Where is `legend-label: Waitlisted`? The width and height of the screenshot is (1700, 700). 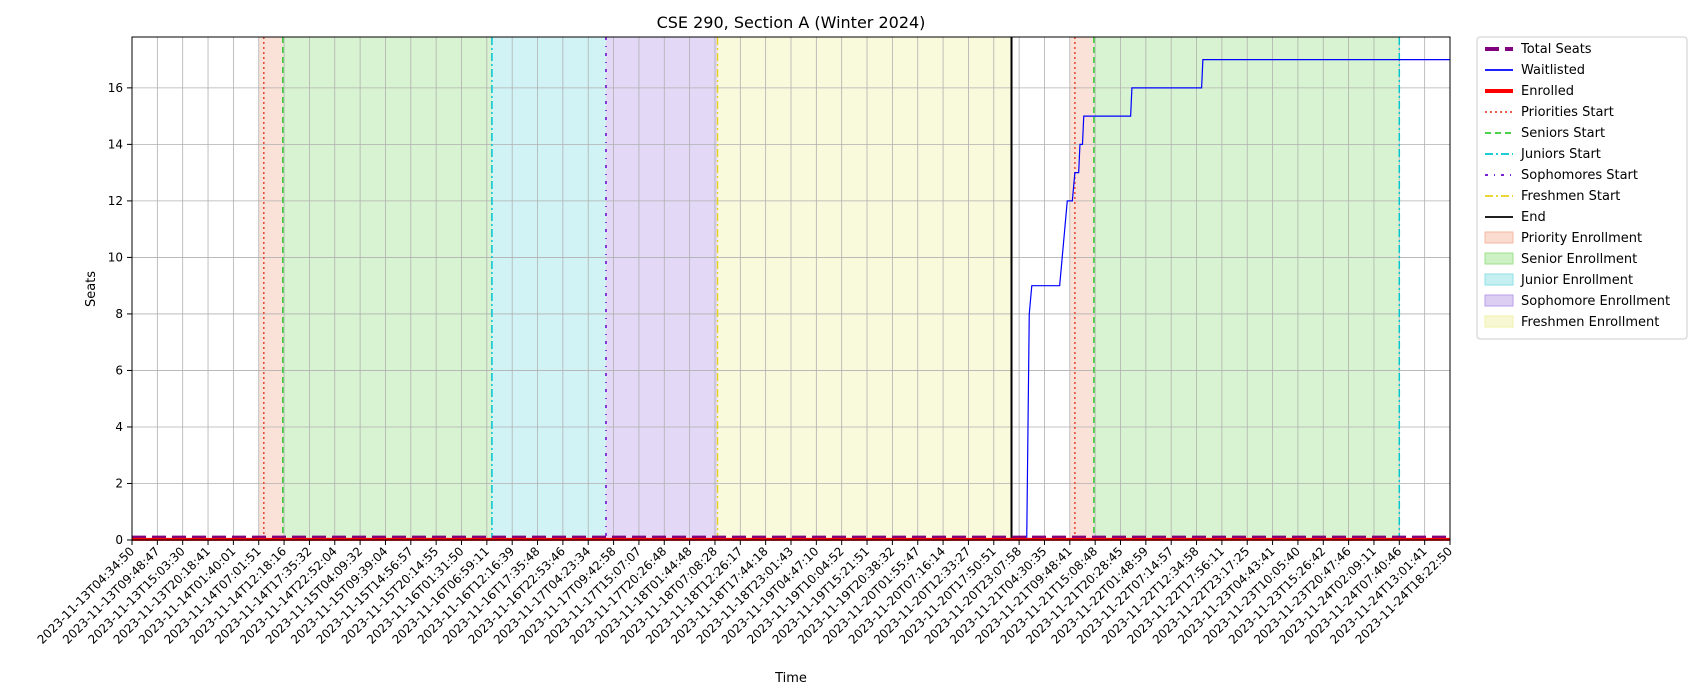
legend-label: Waitlisted is located at coordinates (1553, 70).